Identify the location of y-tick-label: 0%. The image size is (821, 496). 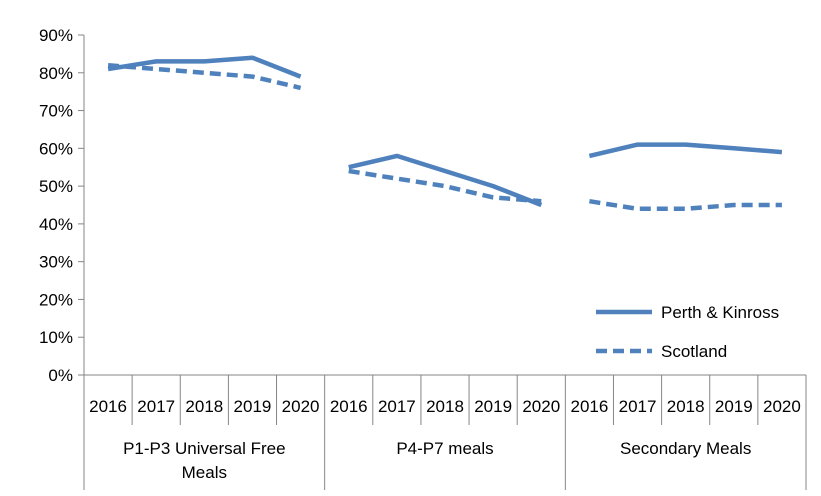
(60, 375).